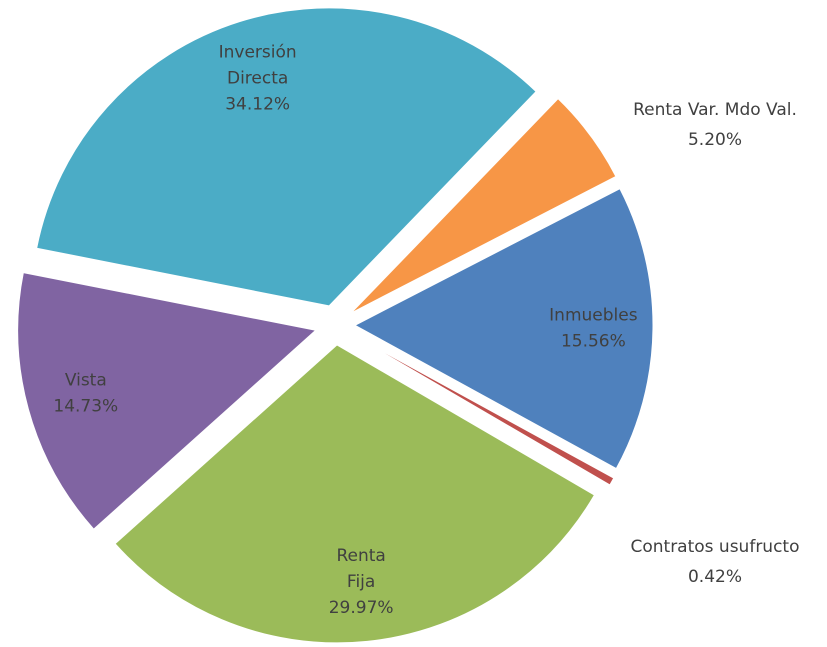  I want to click on value-label: 34.12%, so click(257, 104).